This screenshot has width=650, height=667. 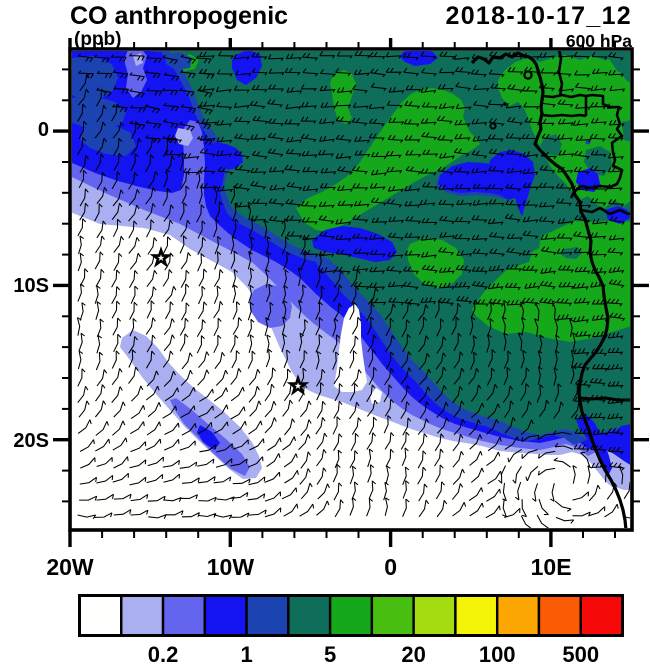 I want to click on svg-text: 0.2, so click(x=163, y=654).